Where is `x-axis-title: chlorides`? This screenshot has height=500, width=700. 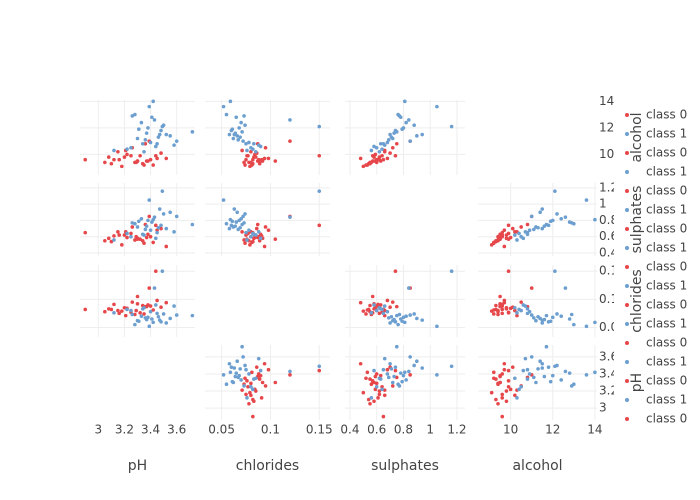 x-axis-title: chlorides is located at coordinates (267, 466).